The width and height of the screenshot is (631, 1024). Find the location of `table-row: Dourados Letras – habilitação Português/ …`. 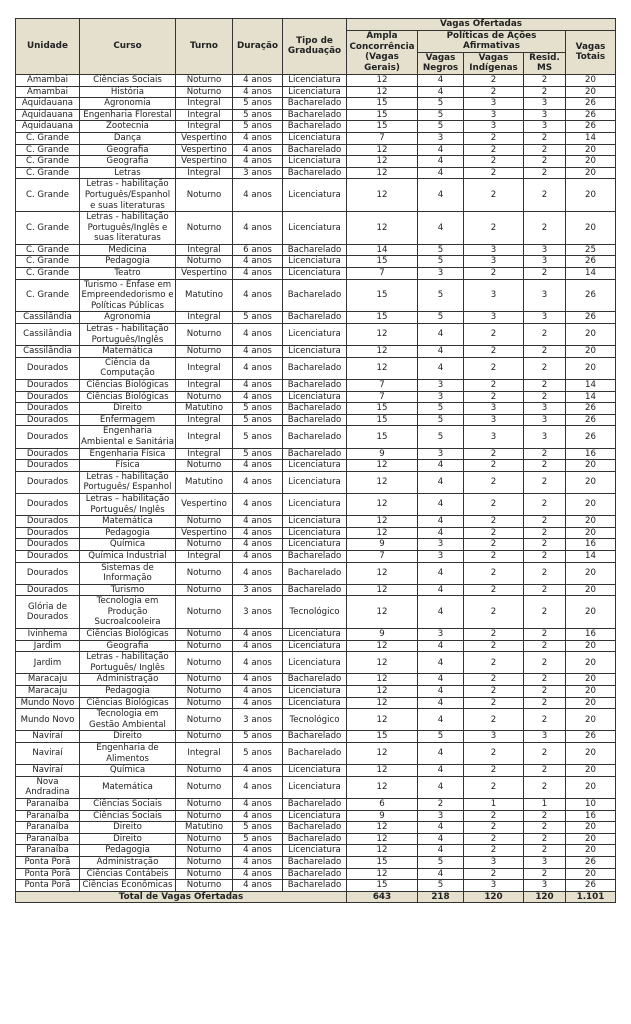

table-row: Dourados Letras – habilitação Português/ … is located at coordinates (316, 504).